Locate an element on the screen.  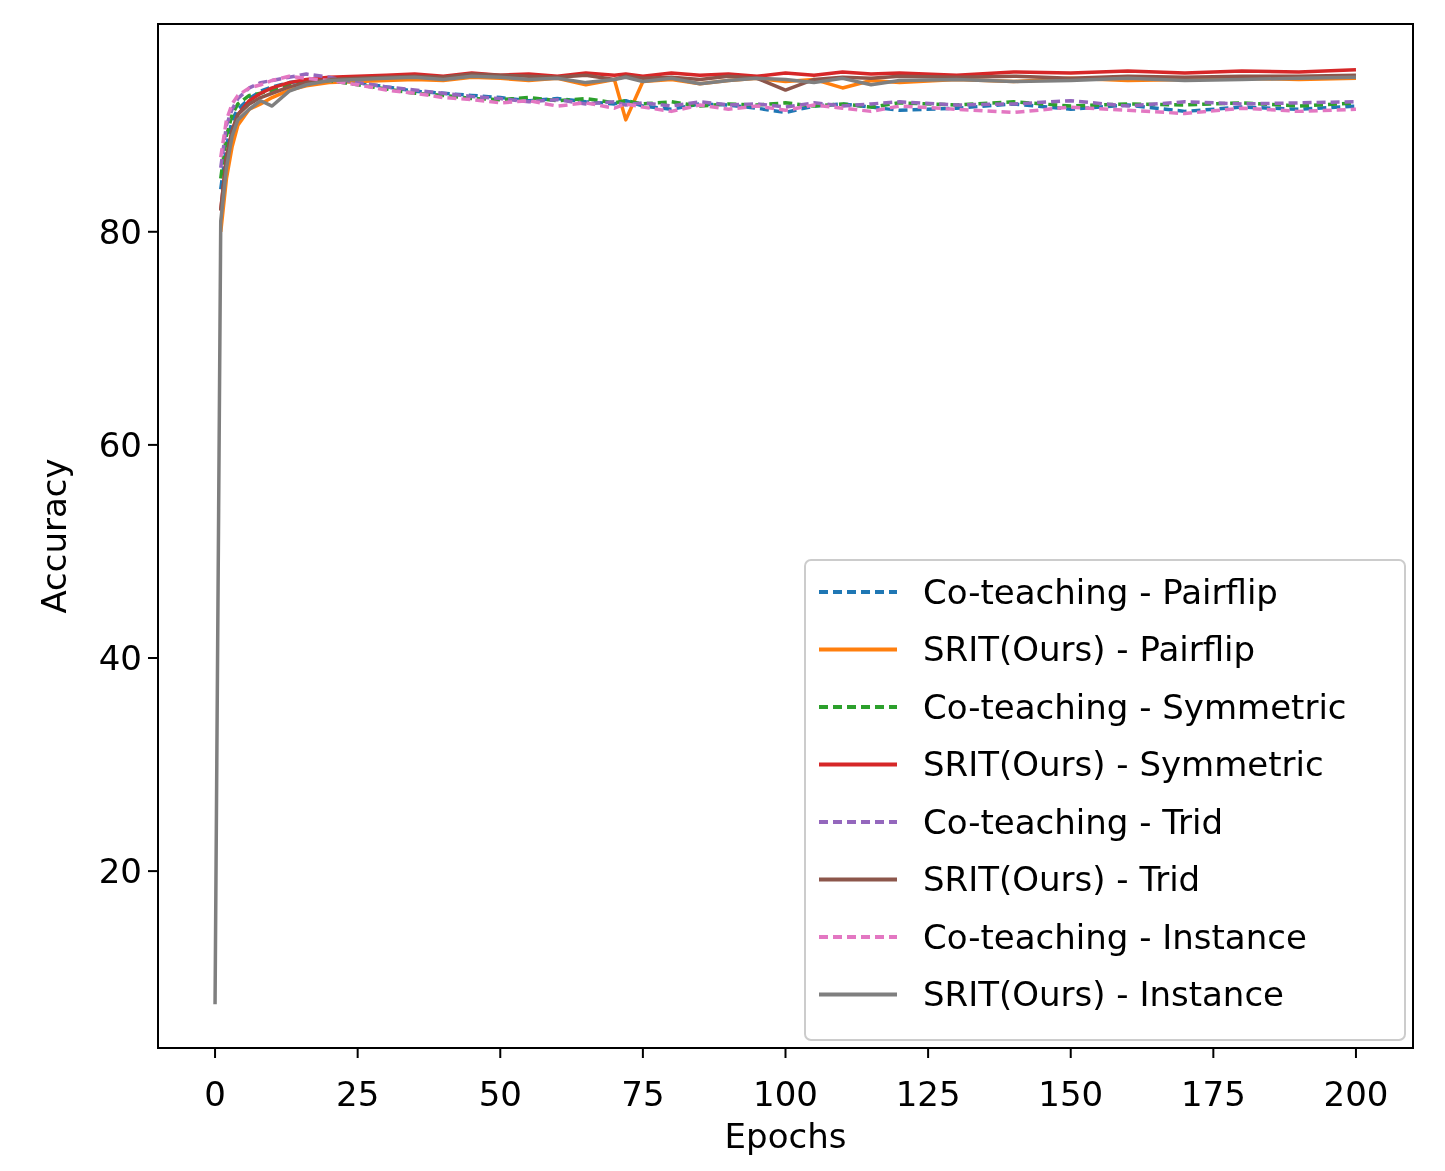
x-axis-title: Epochs is located at coordinates (785, 1136).